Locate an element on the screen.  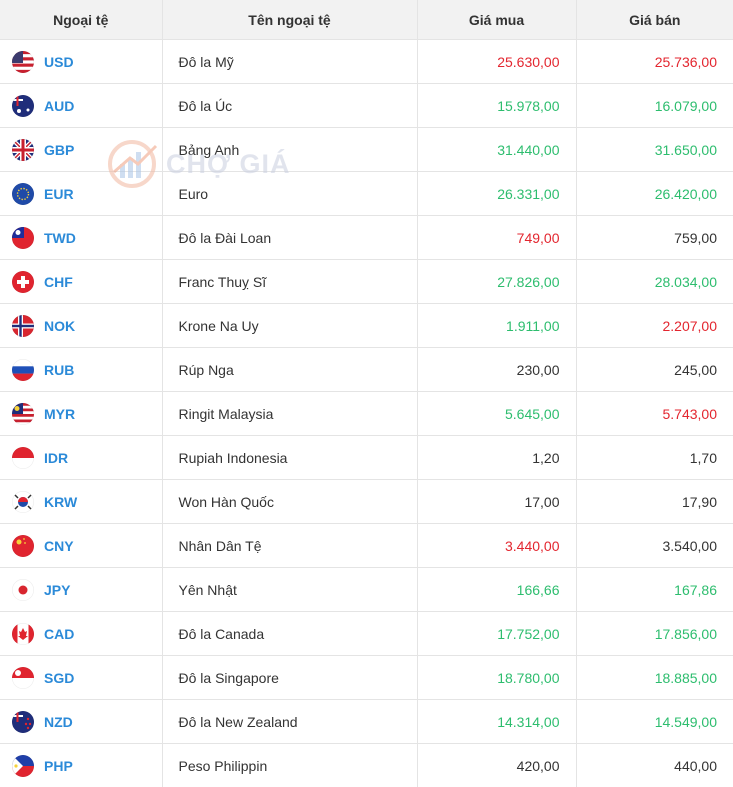
sell-price: 14.549,00 is located at coordinates (654, 721).